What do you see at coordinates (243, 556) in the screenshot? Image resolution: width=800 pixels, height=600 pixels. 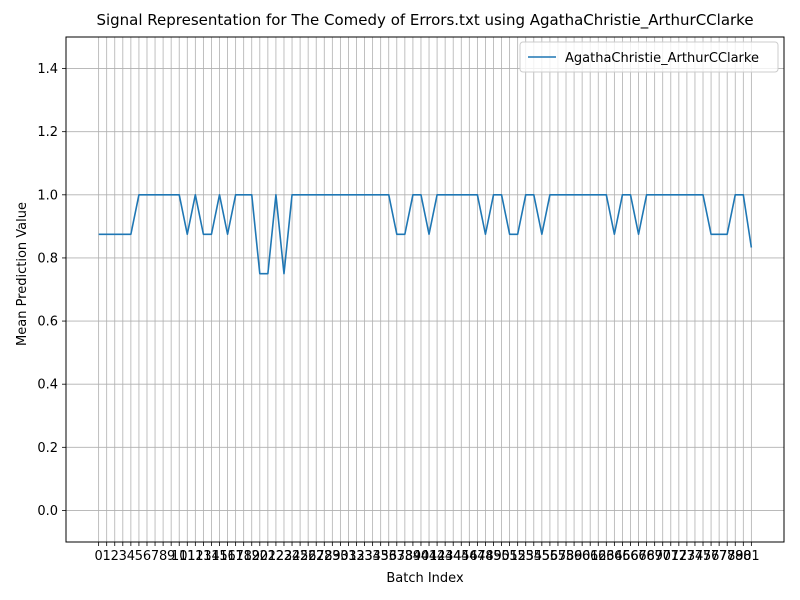 I see `x-tick-label: 18` at bounding box center [243, 556].